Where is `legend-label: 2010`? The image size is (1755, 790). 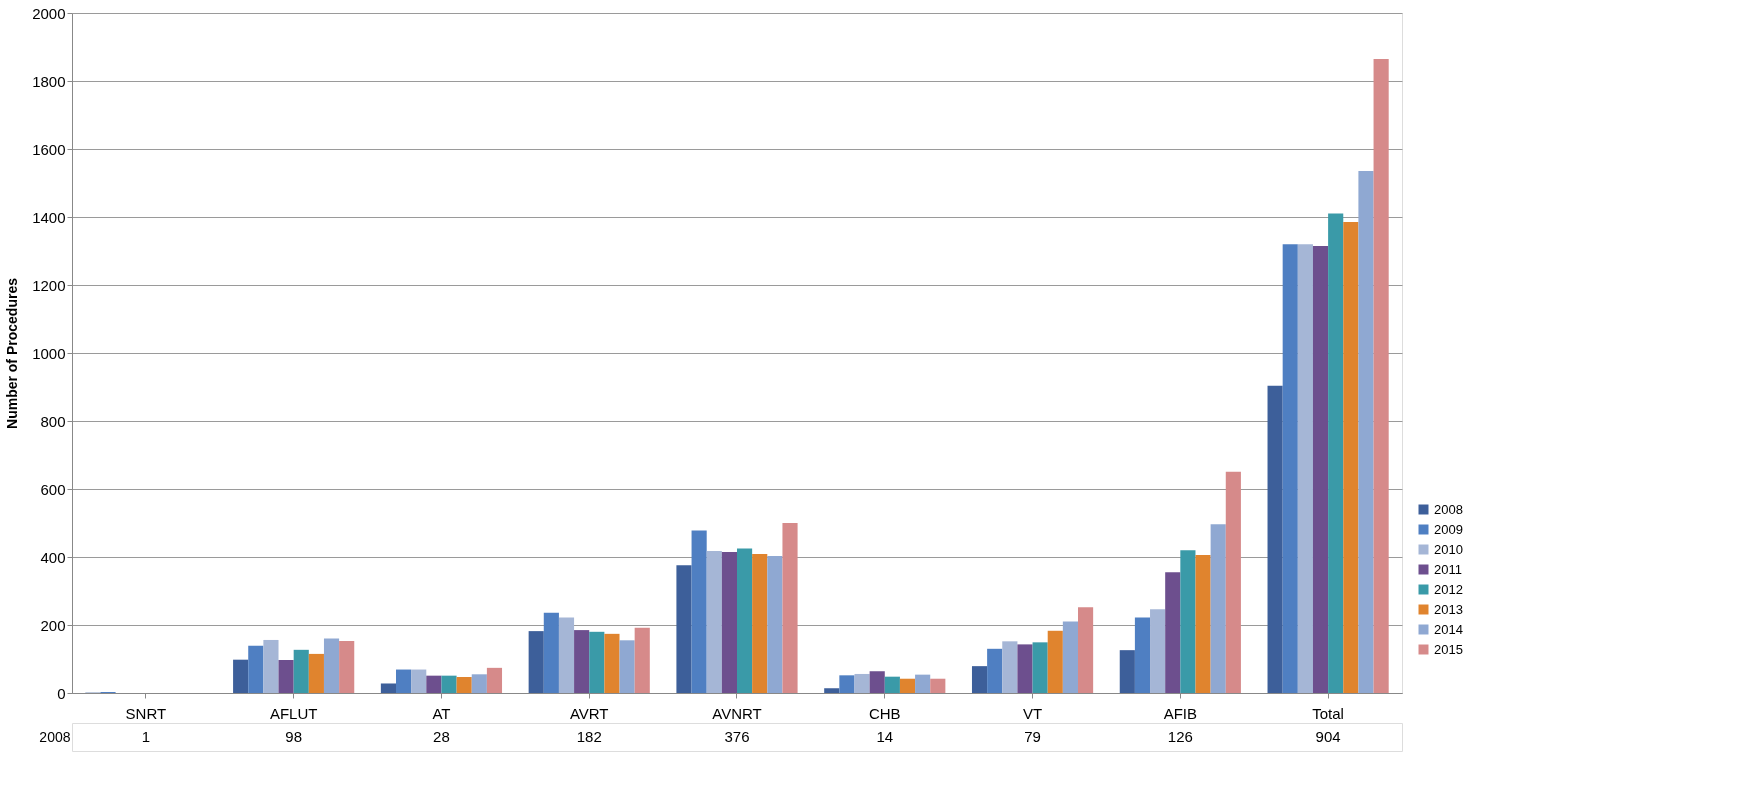 legend-label: 2010 is located at coordinates (1448, 549).